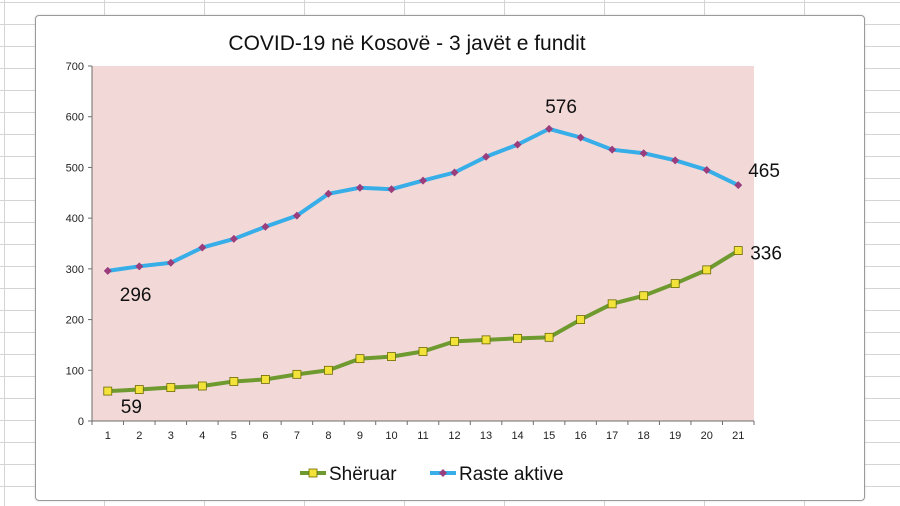 This screenshot has width=900, height=506. I want to click on chart-title: COVID-19 në Kosovë - 3 javët e fundit, so click(406, 43).